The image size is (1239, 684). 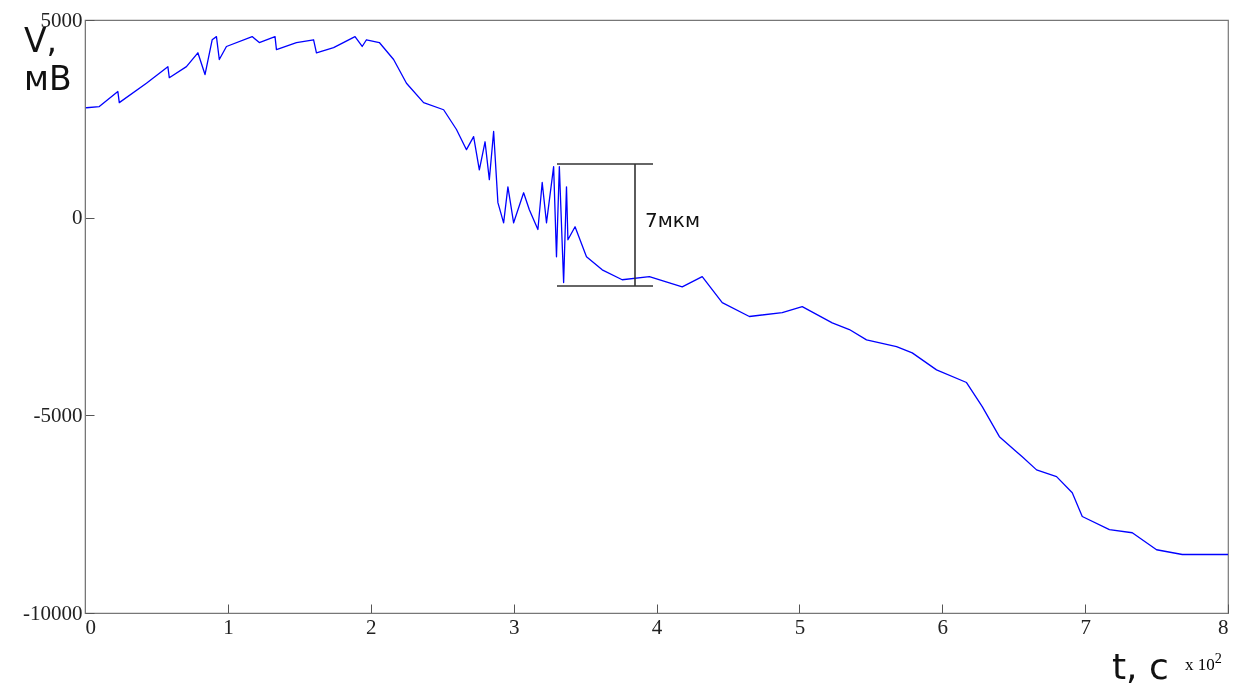 I want to click on y-tick-label: -10000, so click(x=53, y=612).